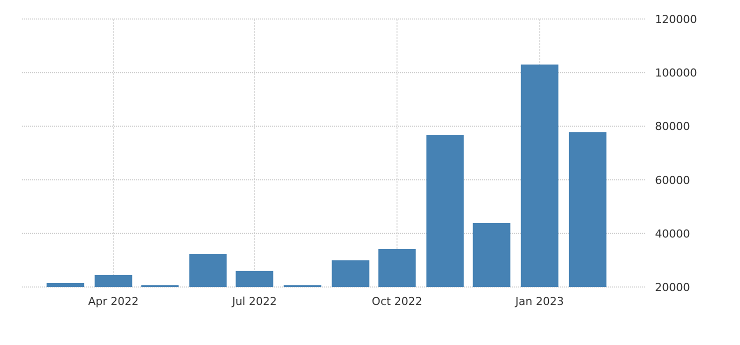 This screenshot has height=345, width=740. What do you see at coordinates (539, 301) in the screenshot?
I see `x-tick-label: Jan 2023` at bounding box center [539, 301].